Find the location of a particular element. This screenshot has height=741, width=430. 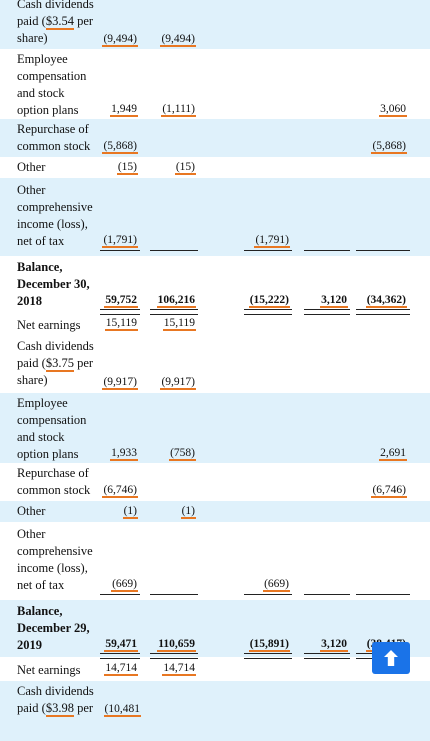

row-label: Cash dividends paid ($3.54 per share) is located at coordinates (55, 22).